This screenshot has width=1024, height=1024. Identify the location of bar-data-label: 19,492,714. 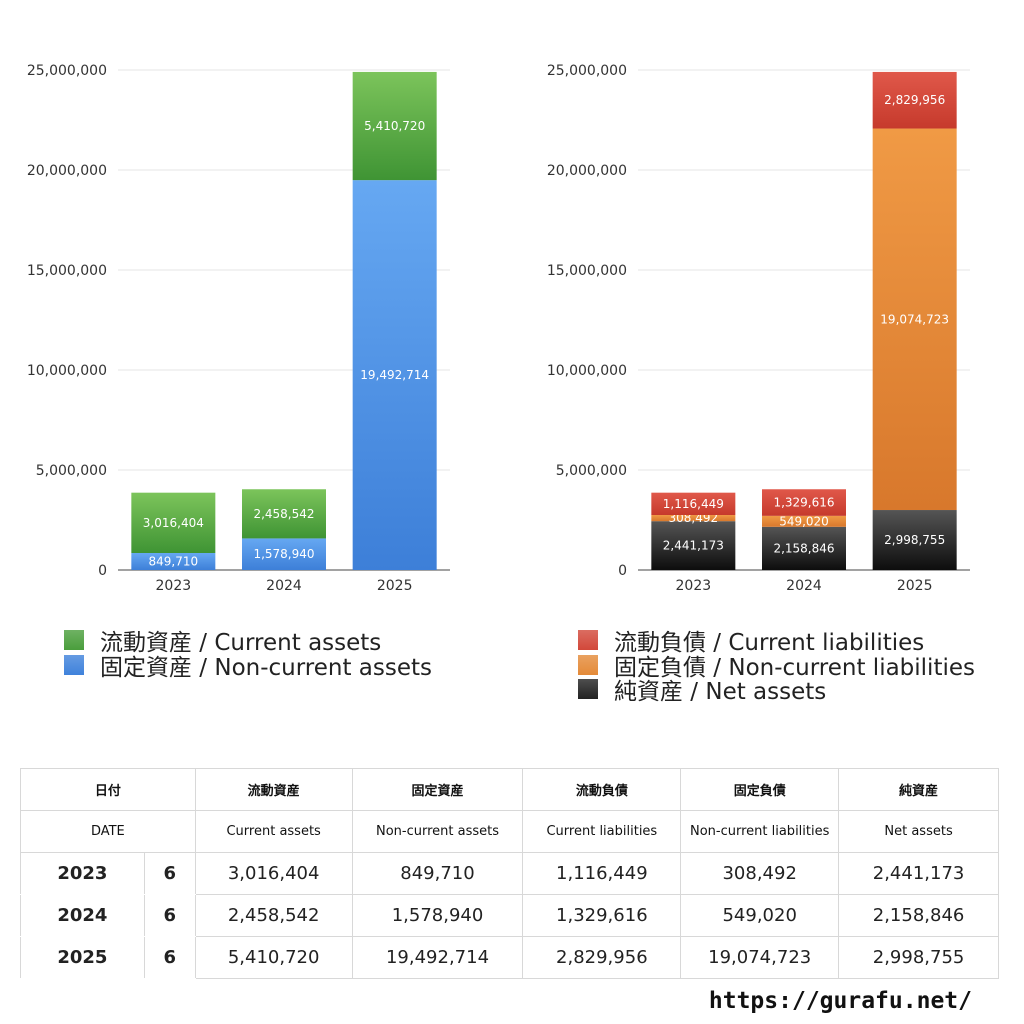
(394, 375).